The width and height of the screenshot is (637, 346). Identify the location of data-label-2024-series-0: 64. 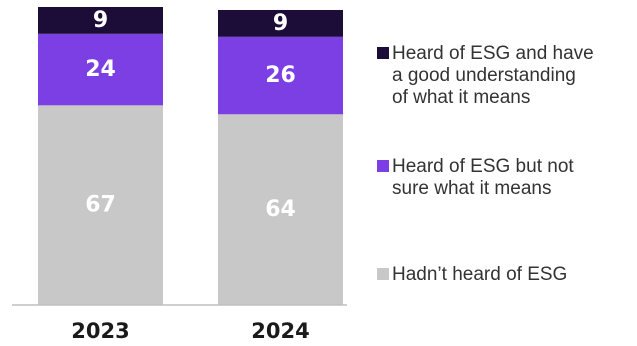
(280, 209).